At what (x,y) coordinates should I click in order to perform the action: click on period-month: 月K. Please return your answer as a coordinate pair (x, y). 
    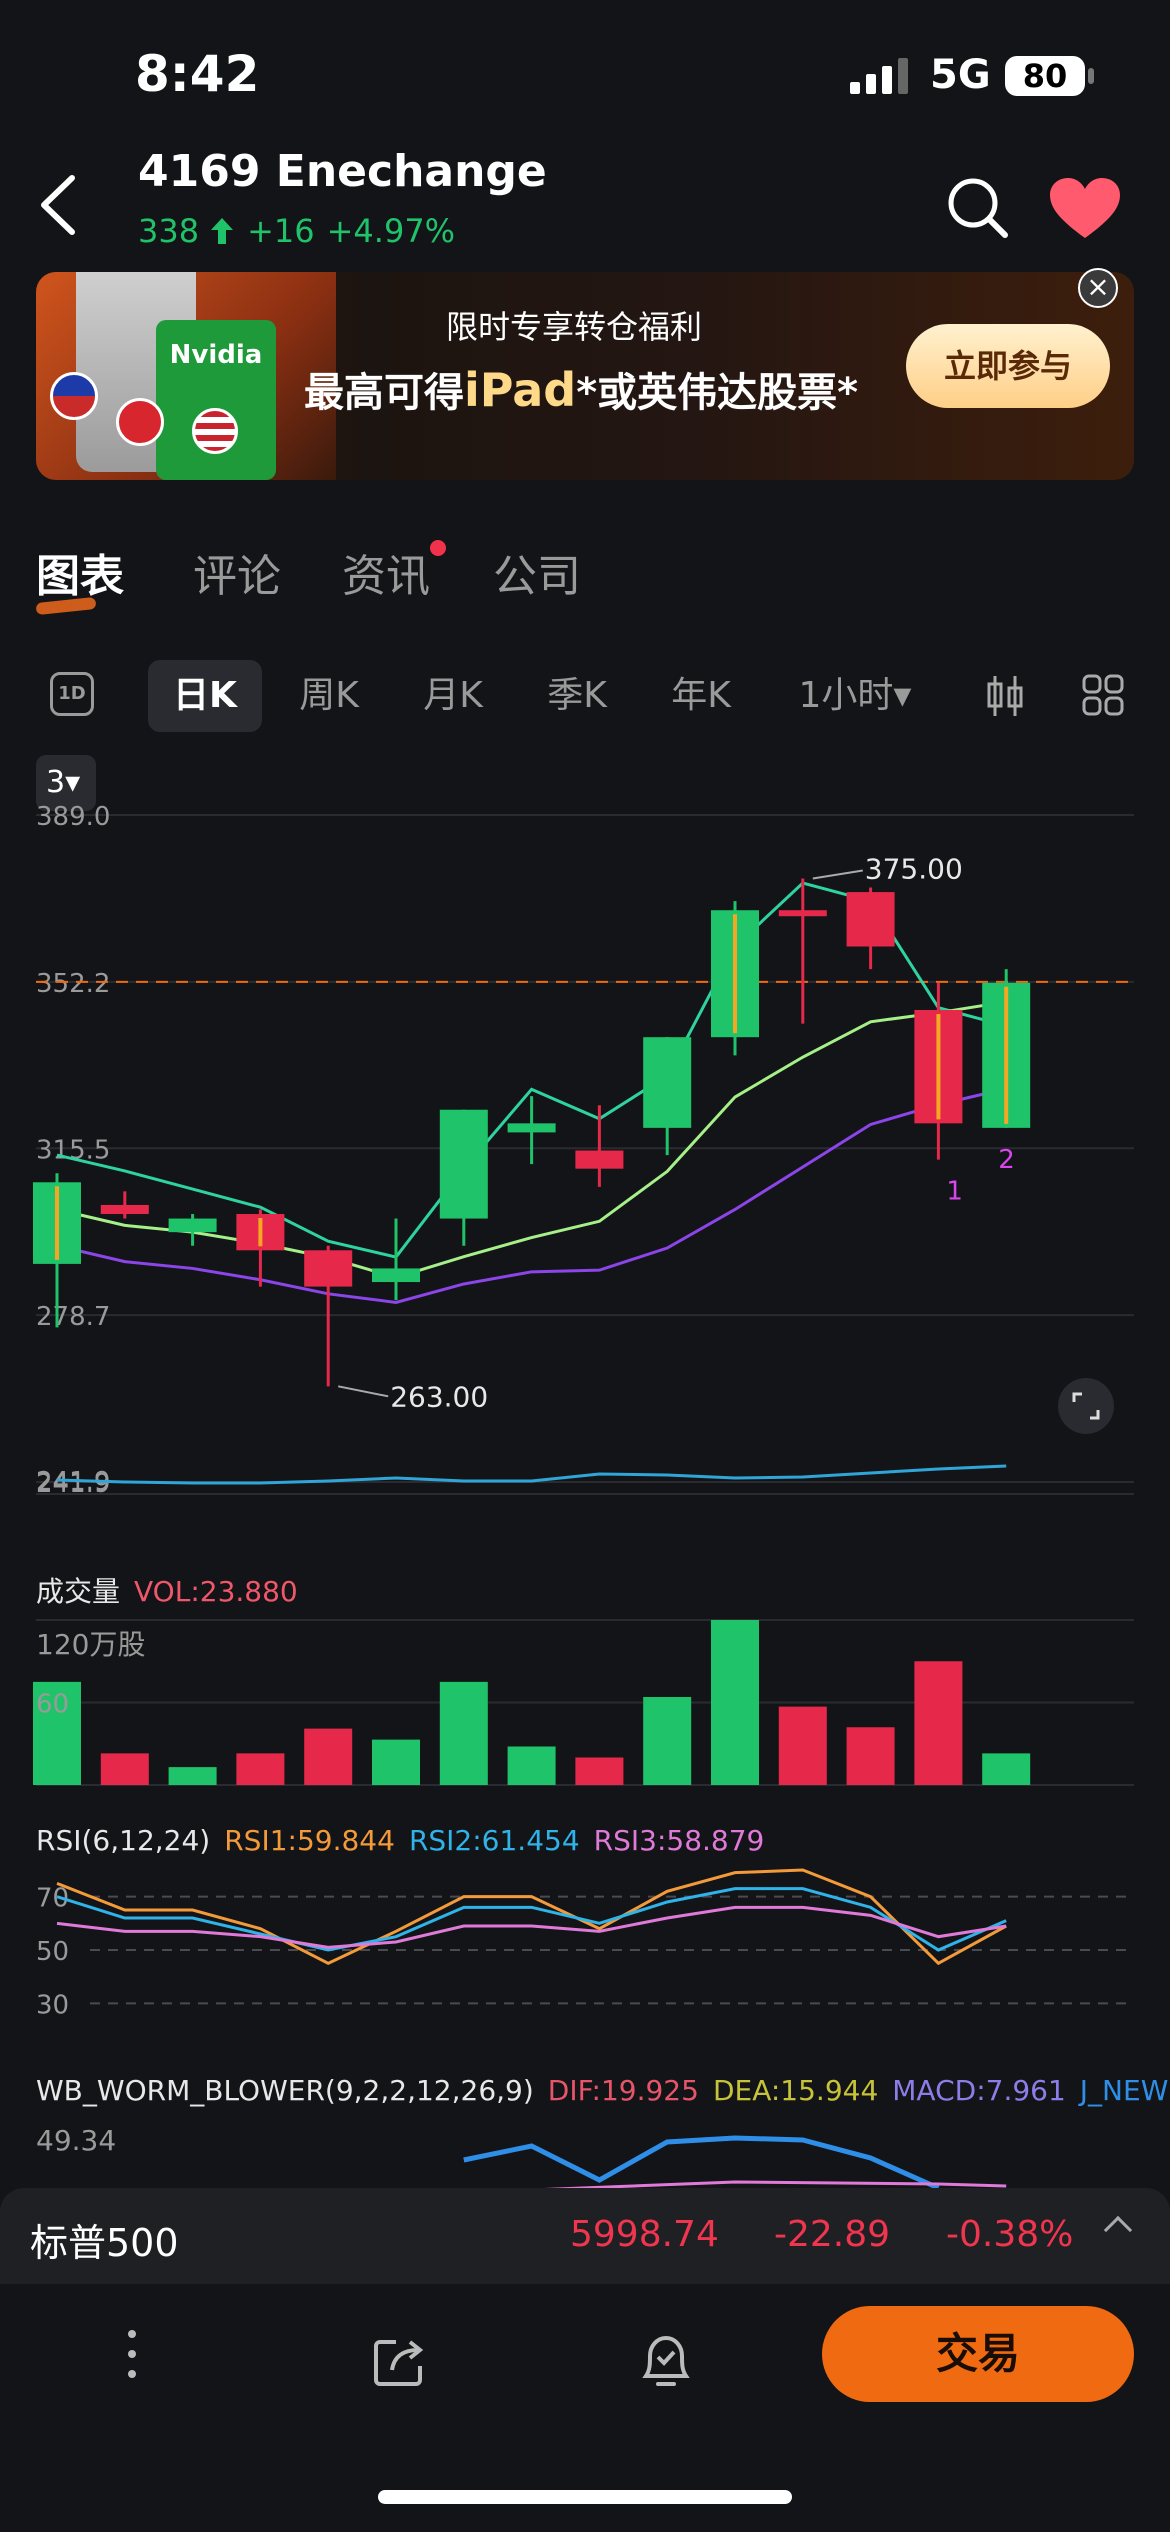
    Looking at the image, I should click on (453, 695).